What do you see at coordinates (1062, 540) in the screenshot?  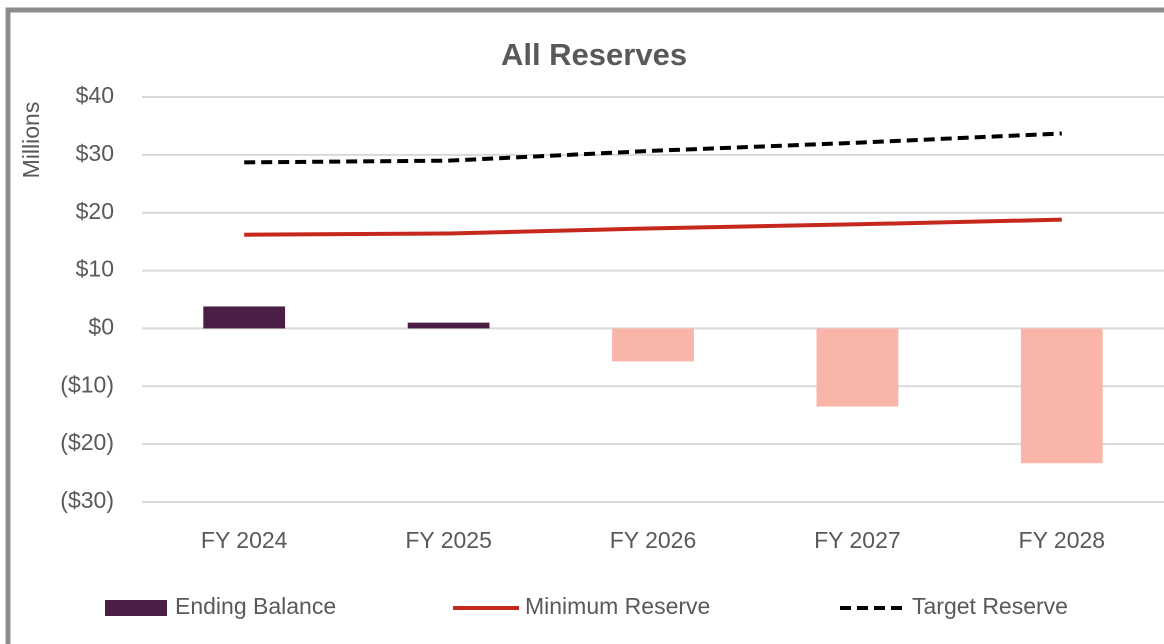 I see `x-tick-label: FY 2028` at bounding box center [1062, 540].